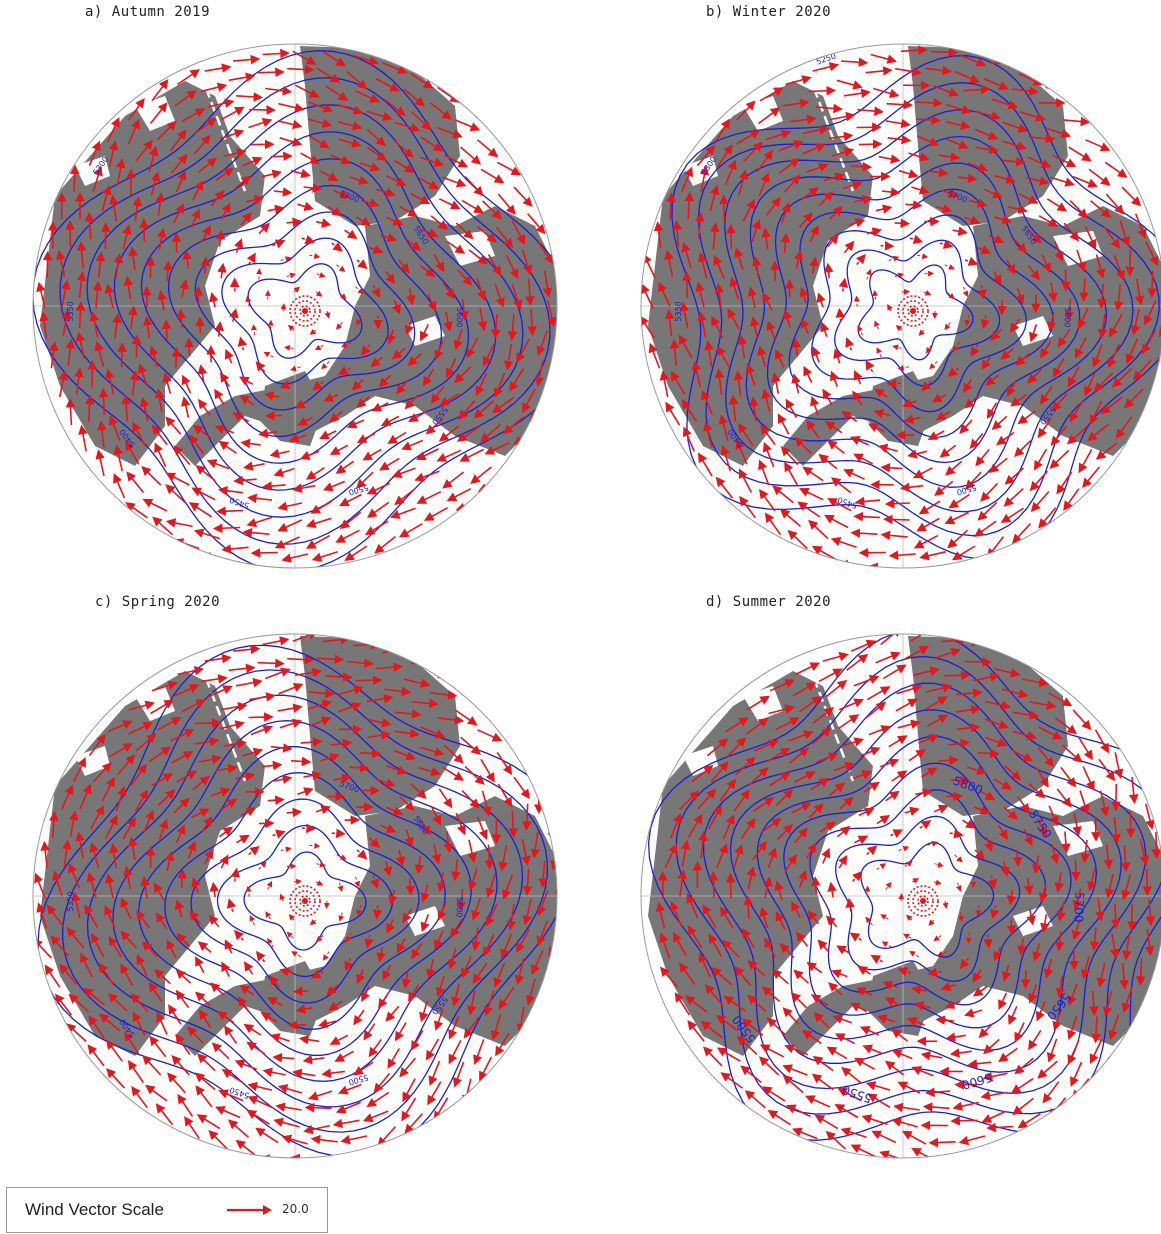 The image size is (1161, 1234). Describe the element at coordinates (217, 118) in the screenshot. I see `date-line` at that location.